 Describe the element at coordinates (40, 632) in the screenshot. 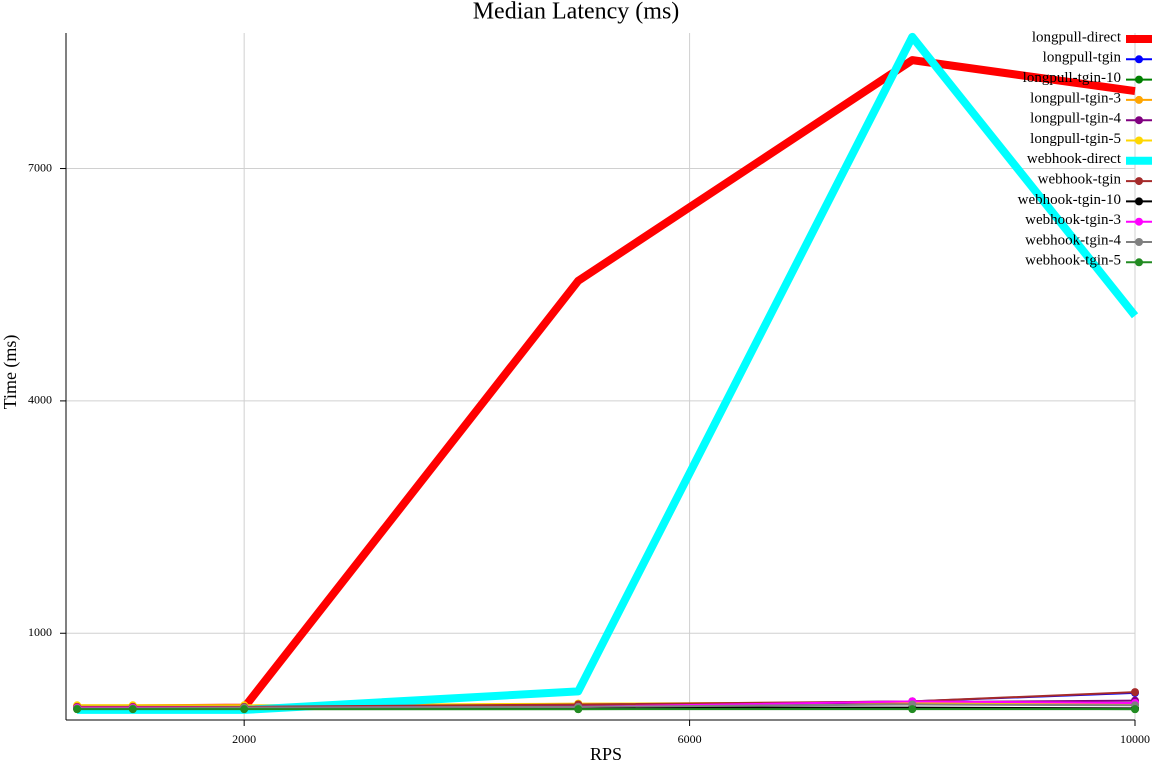

I see `y-tick-label: 1000` at that location.